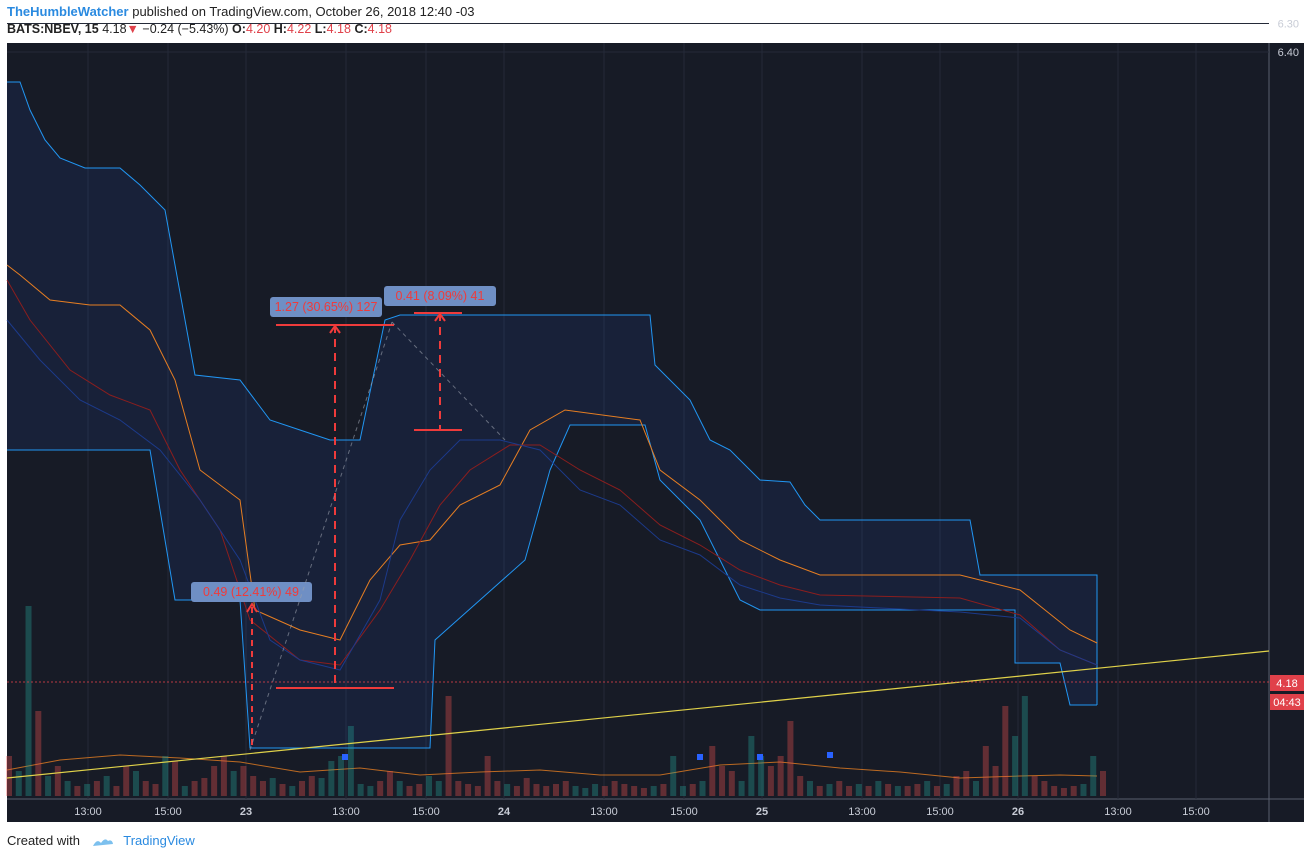 The height and width of the screenshot is (859, 1311). Describe the element at coordinates (1288, 25) in the screenshot. I see `y-tick-label: 6.30` at that location.